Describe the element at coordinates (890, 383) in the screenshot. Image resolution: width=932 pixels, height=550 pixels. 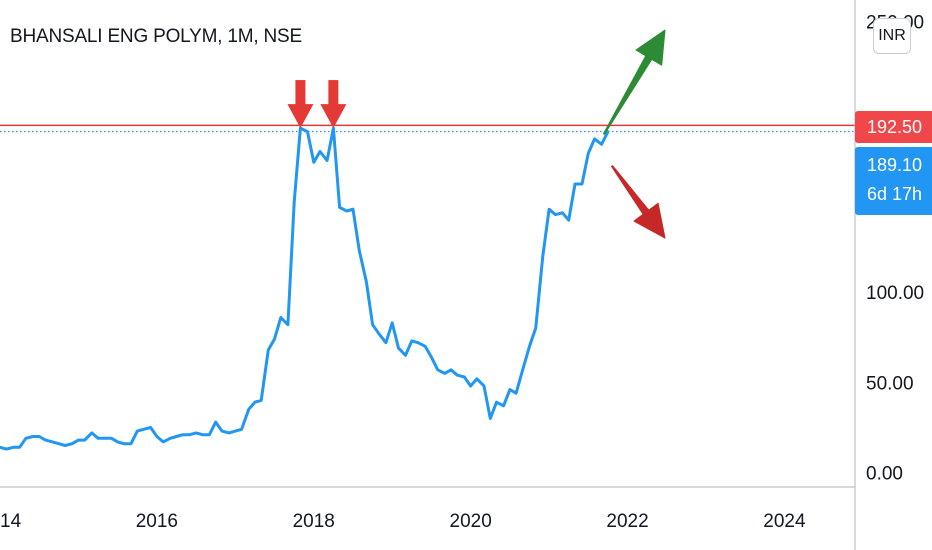
I see `y-tick-label: 50.00` at that location.